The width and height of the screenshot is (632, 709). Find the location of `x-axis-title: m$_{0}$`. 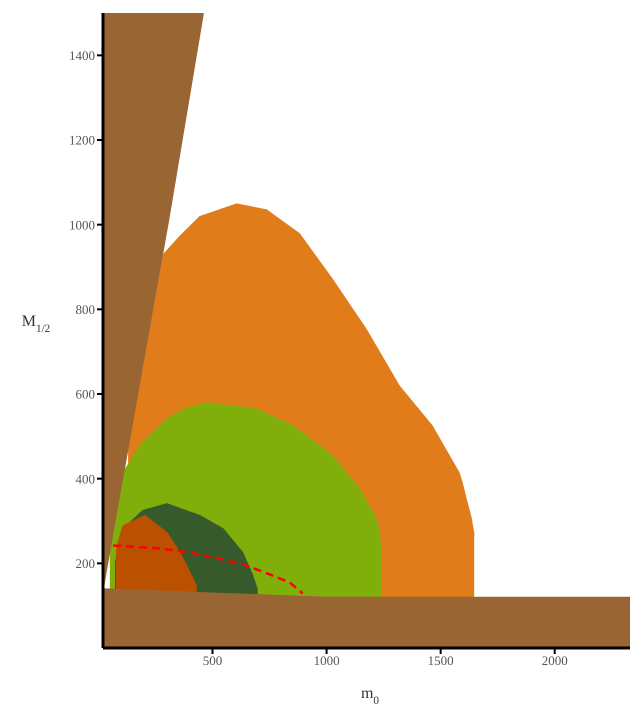

x-axis-title: m$_{0}$ is located at coordinates (370, 696).